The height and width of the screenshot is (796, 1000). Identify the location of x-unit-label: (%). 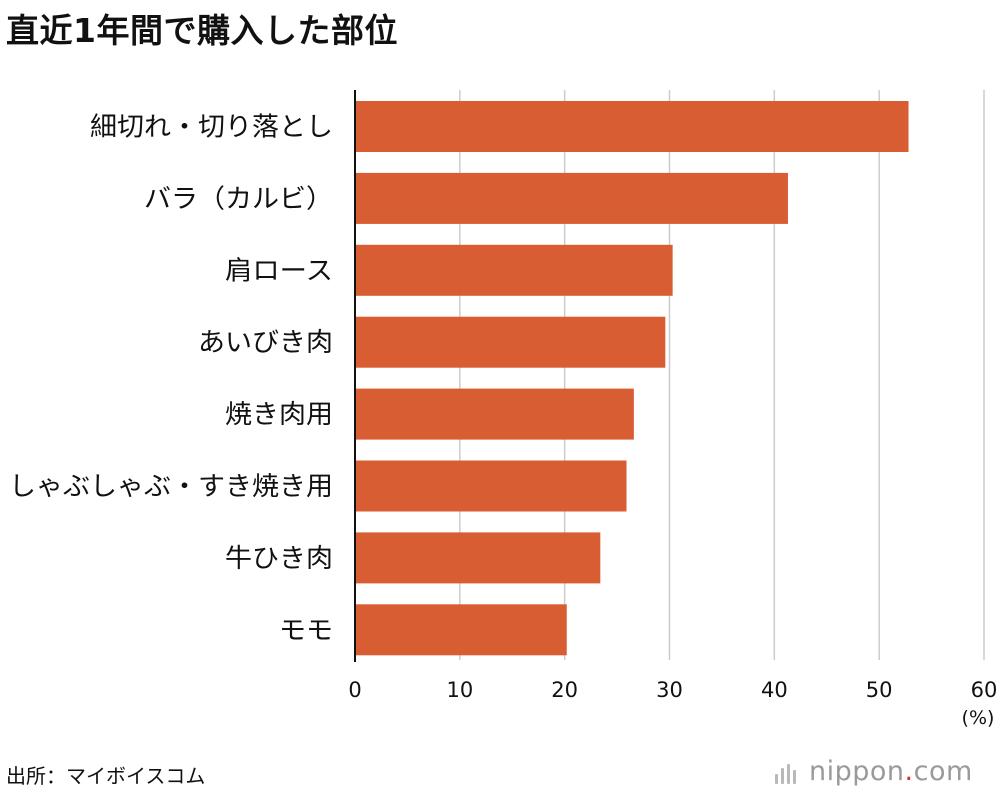
(978, 718).